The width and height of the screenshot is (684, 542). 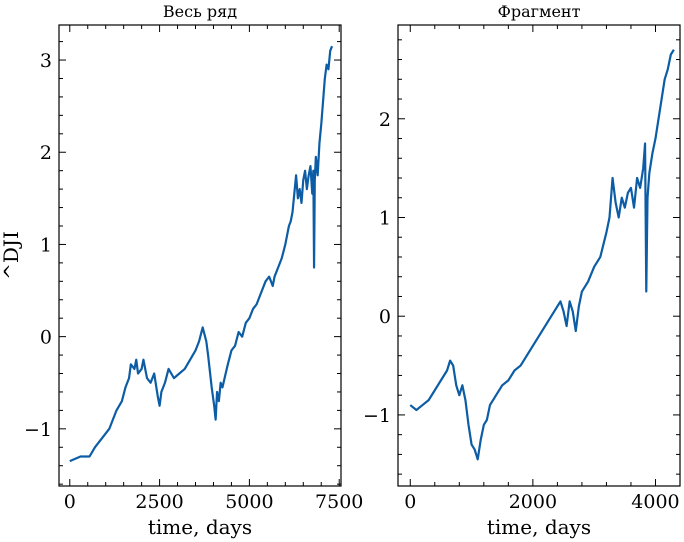 What do you see at coordinates (11, 255) in the screenshot?
I see `y-axis-label: ^DJI` at bounding box center [11, 255].